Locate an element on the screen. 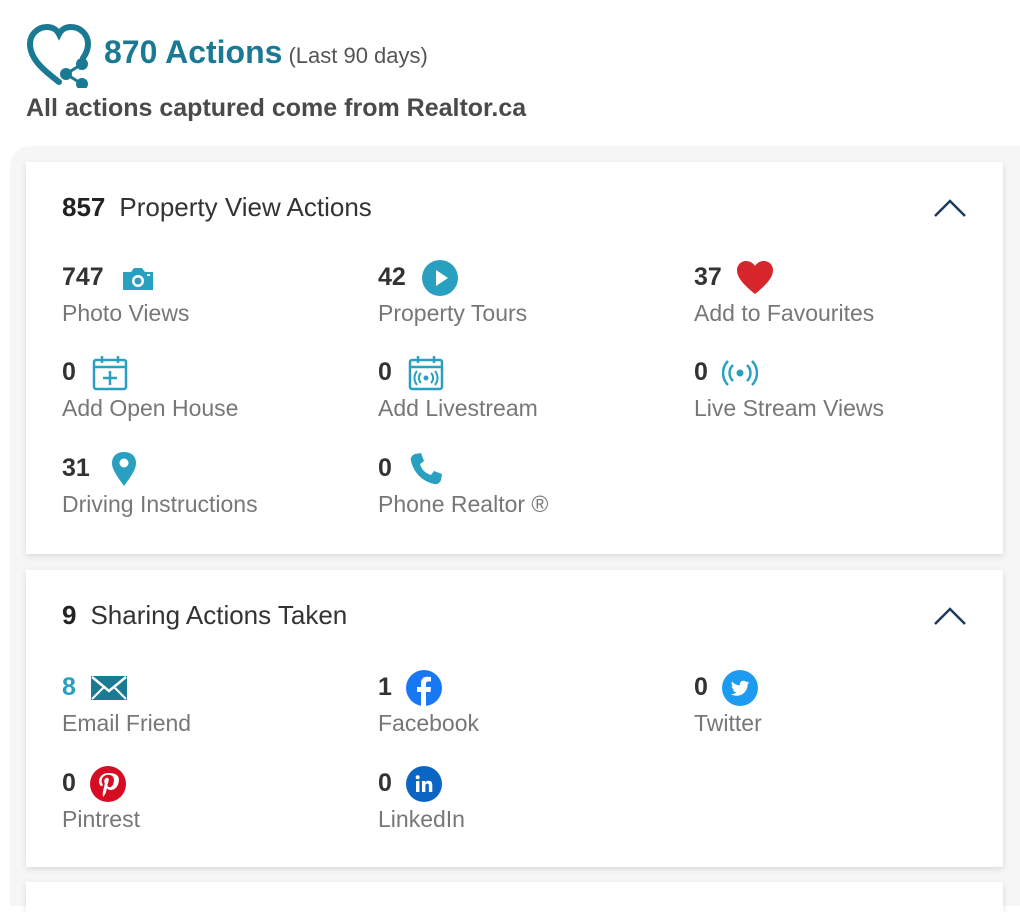 The height and width of the screenshot is (912, 1020). stat-live-stream-views: 0 Live Stream Views is located at coordinates (844, 395).